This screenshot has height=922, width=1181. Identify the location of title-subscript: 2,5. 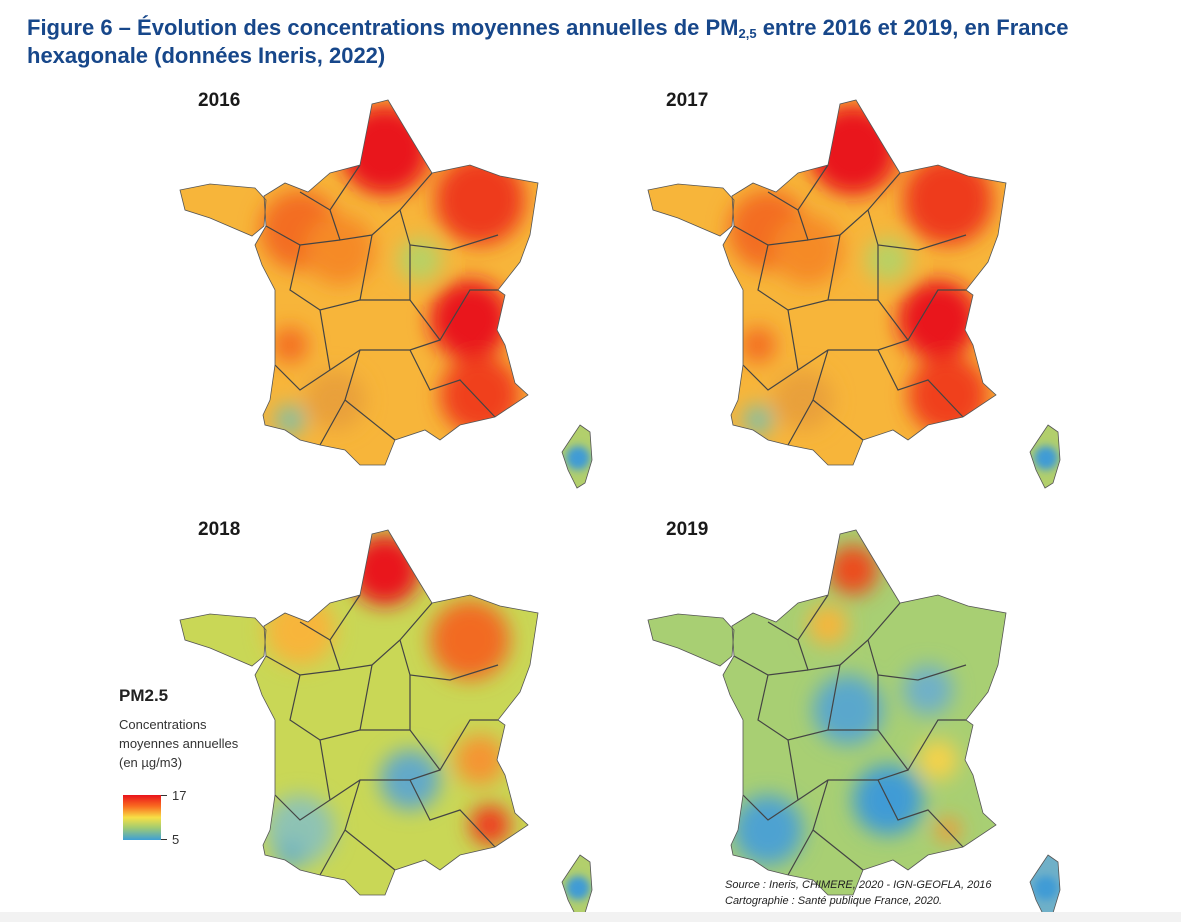
(747, 33).